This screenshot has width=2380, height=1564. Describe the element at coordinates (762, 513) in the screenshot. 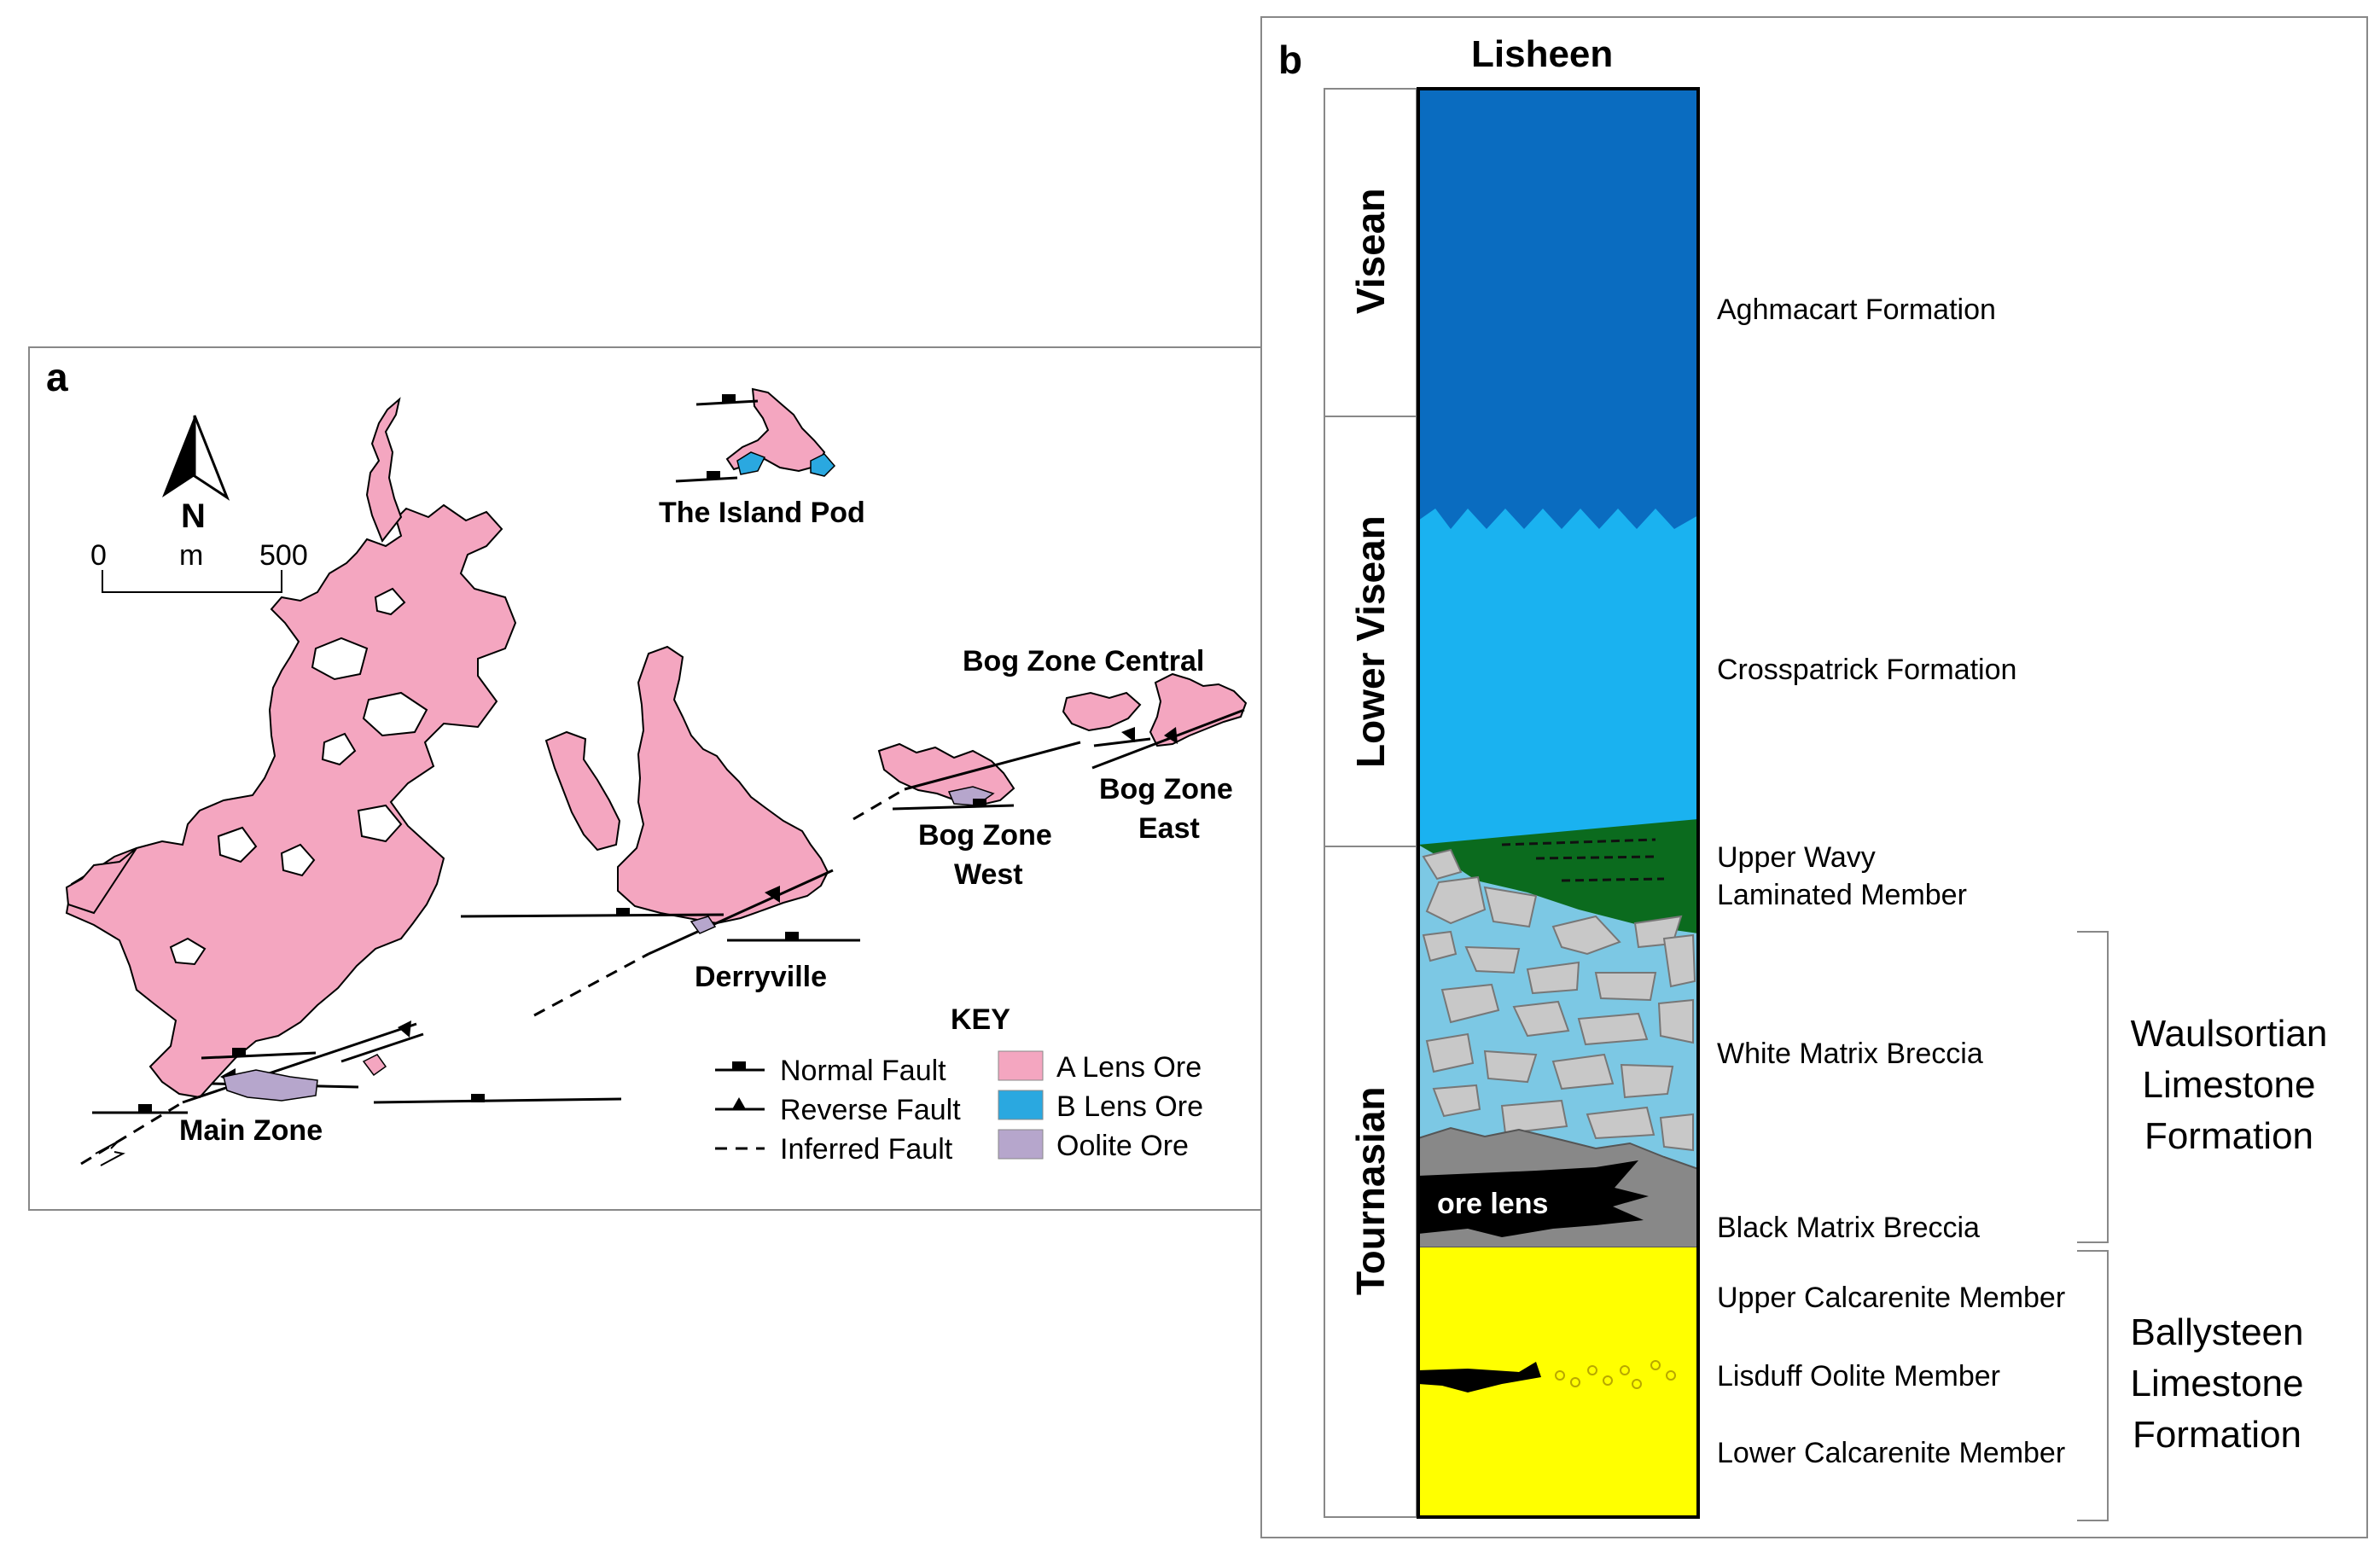

I see `label-island-pod: The Island Pod` at that location.